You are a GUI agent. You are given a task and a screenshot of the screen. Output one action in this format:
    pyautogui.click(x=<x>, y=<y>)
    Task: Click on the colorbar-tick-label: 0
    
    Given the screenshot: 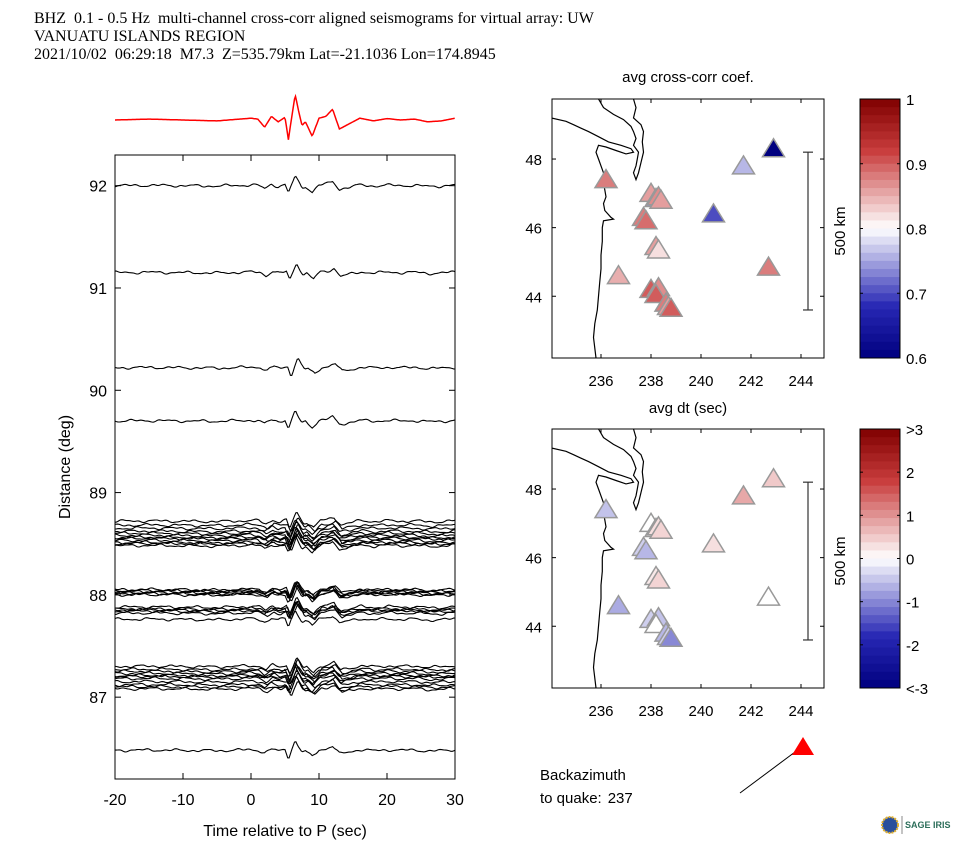 What is the action you would take?
    pyautogui.click(x=910, y=560)
    